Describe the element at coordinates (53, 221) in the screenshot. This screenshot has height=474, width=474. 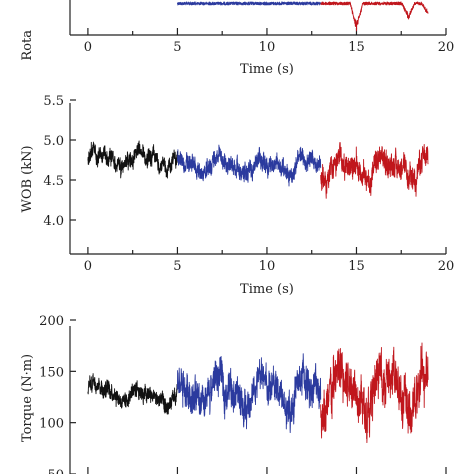
I see `y-tick-label: 4.0` at that location.